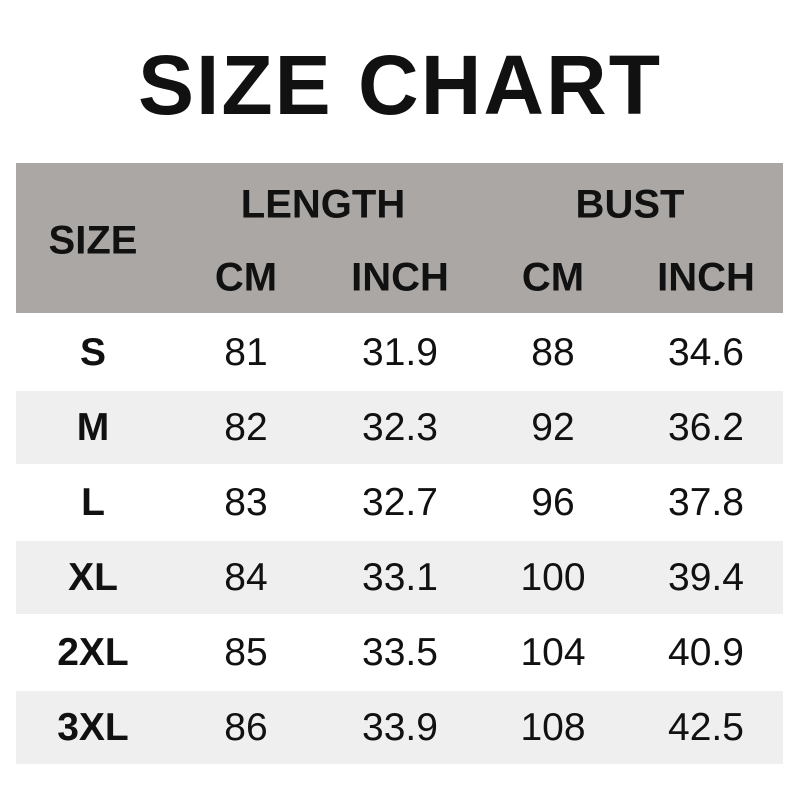 This screenshot has width=800, height=800. Describe the element at coordinates (93, 577) in the screenshot. I see `cell-size: XL` at that location.